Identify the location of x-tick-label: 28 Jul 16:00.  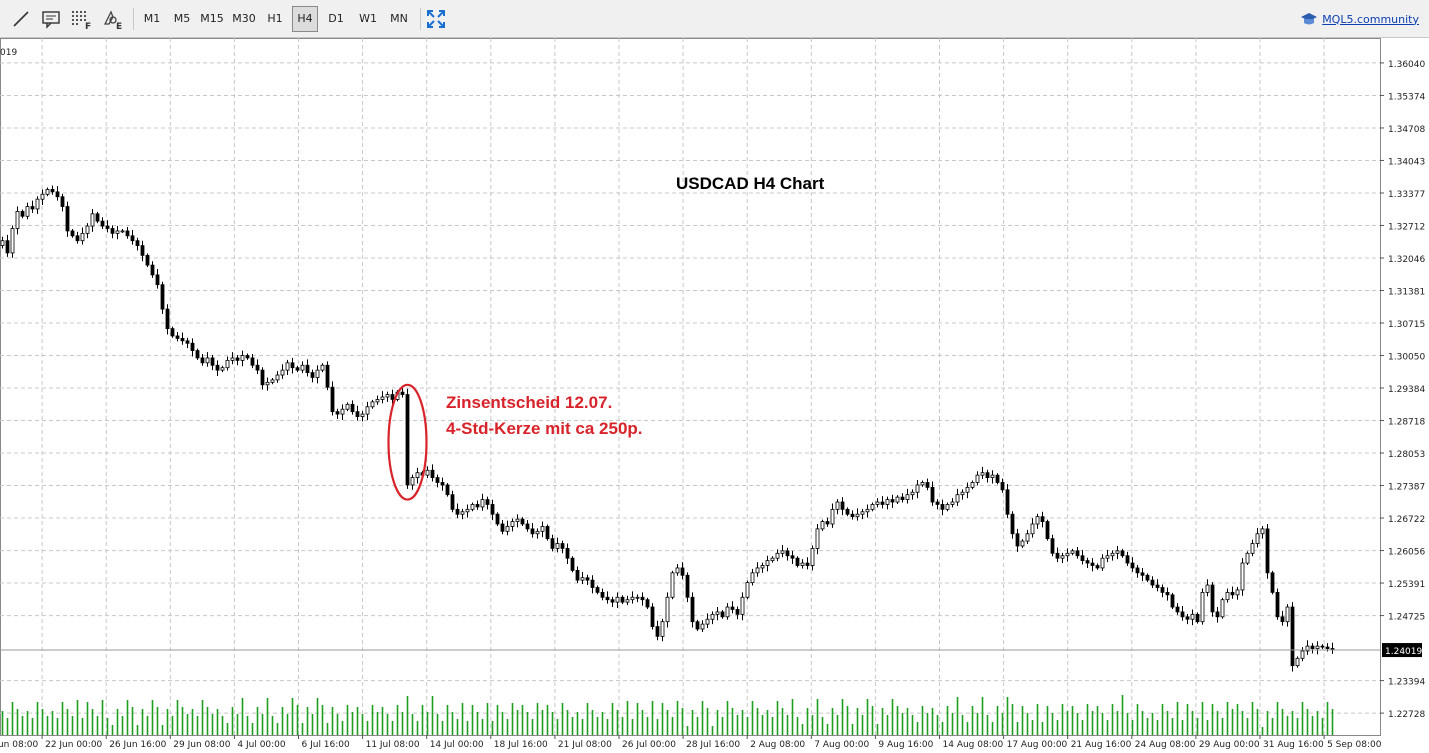
(713, 745).